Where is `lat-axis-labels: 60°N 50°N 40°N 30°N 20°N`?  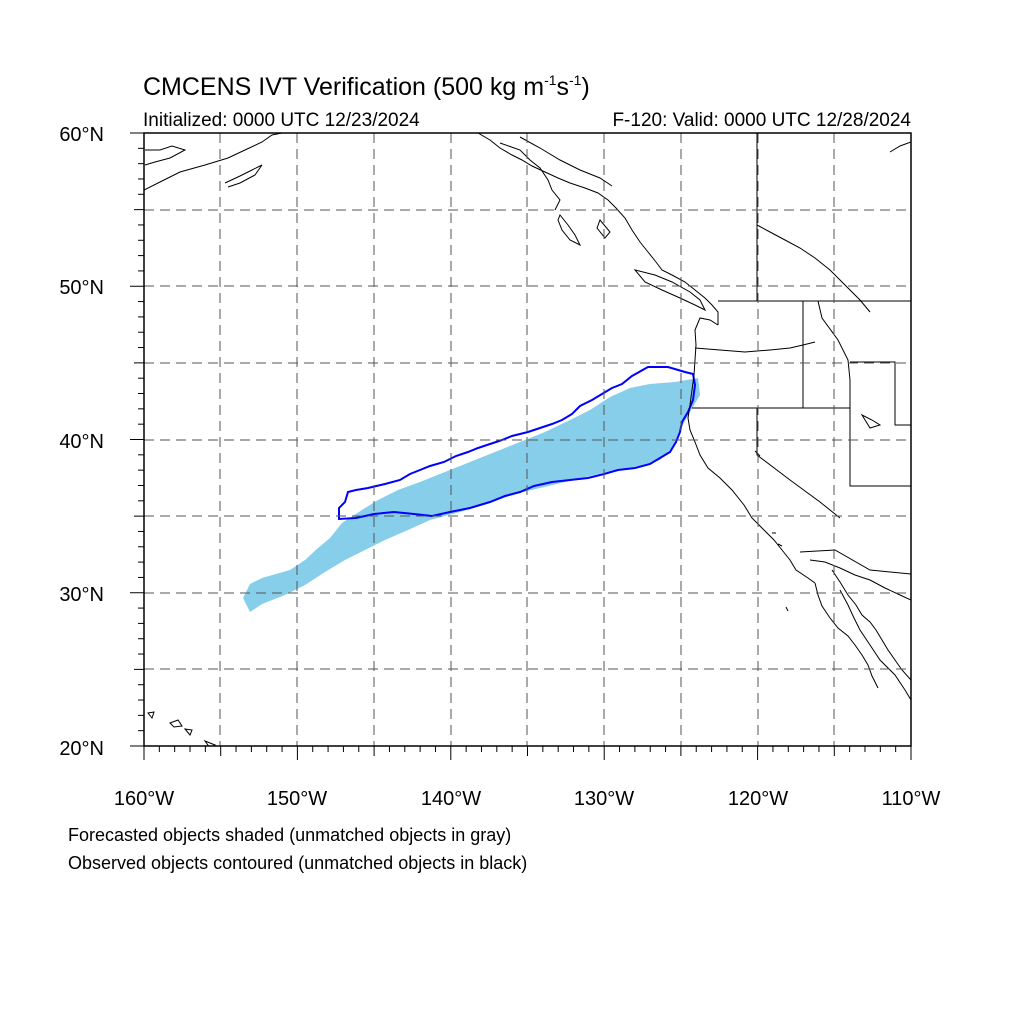
lat-axis-labels: 60°N 50°N 40°N 30°N 20°N is located at coordinates (81, 442).